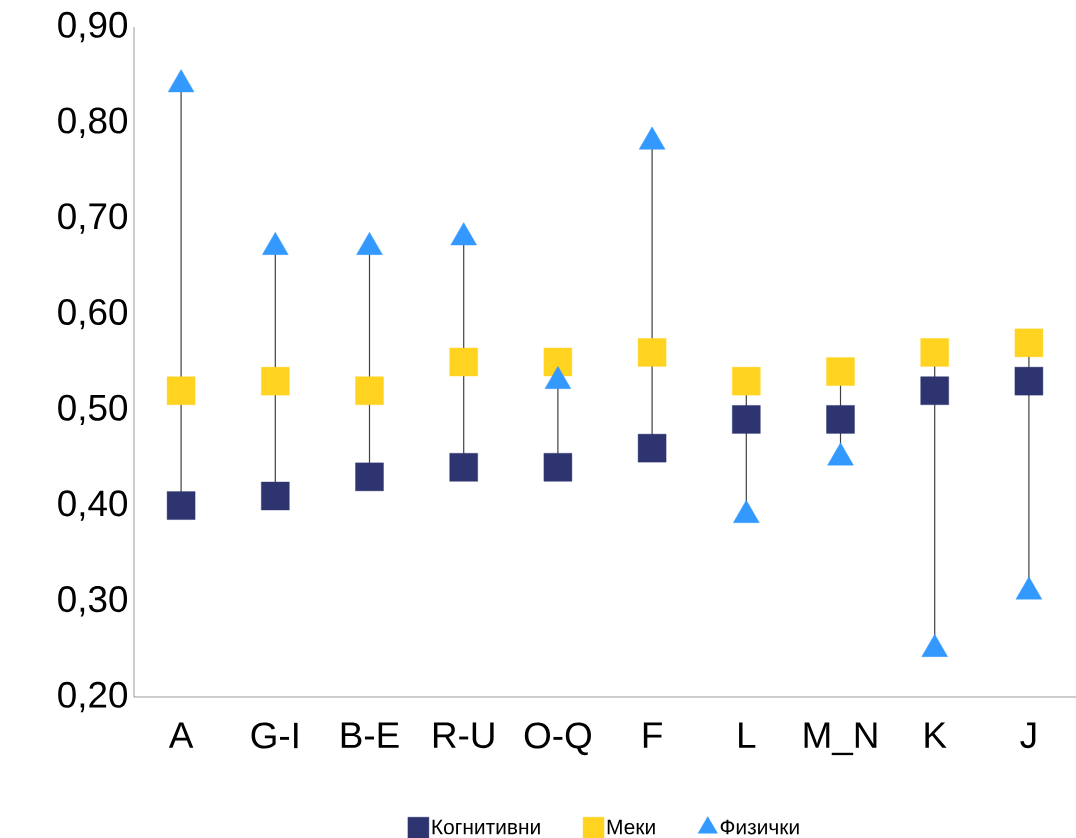 The height and width of the screenshot is (838, 1076). Describe the element at coordinates (93, 314) in the screenshot. I see `y-tick-label: 0,60` at that location.